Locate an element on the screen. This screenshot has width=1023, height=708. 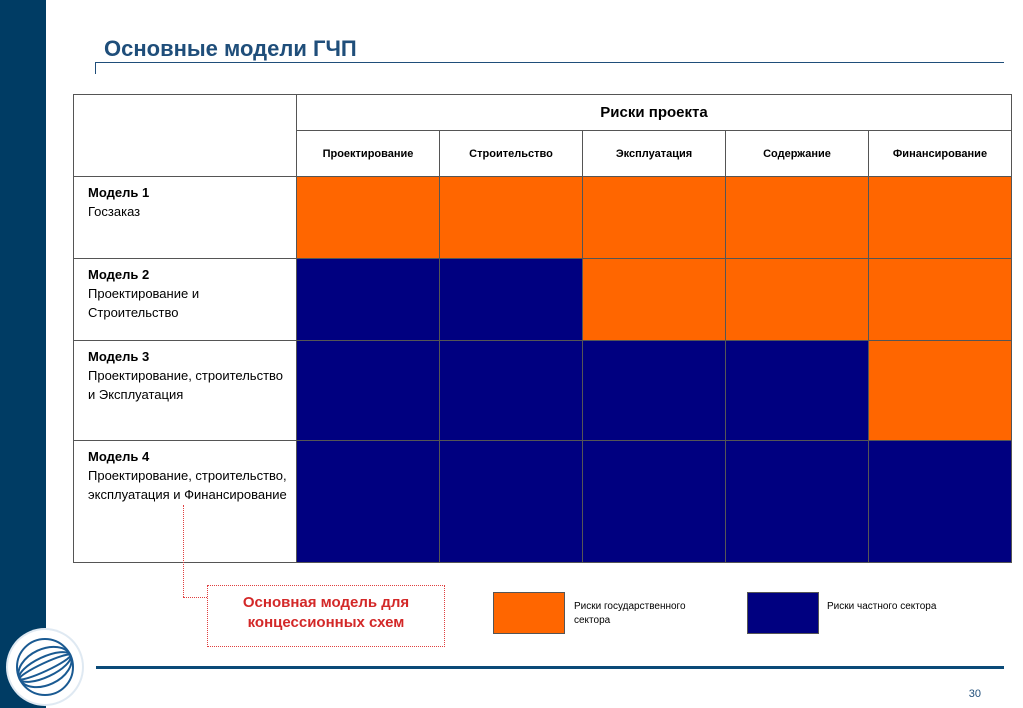
model-description: Проектирование и Строительство is located at coordinates (144, 303).